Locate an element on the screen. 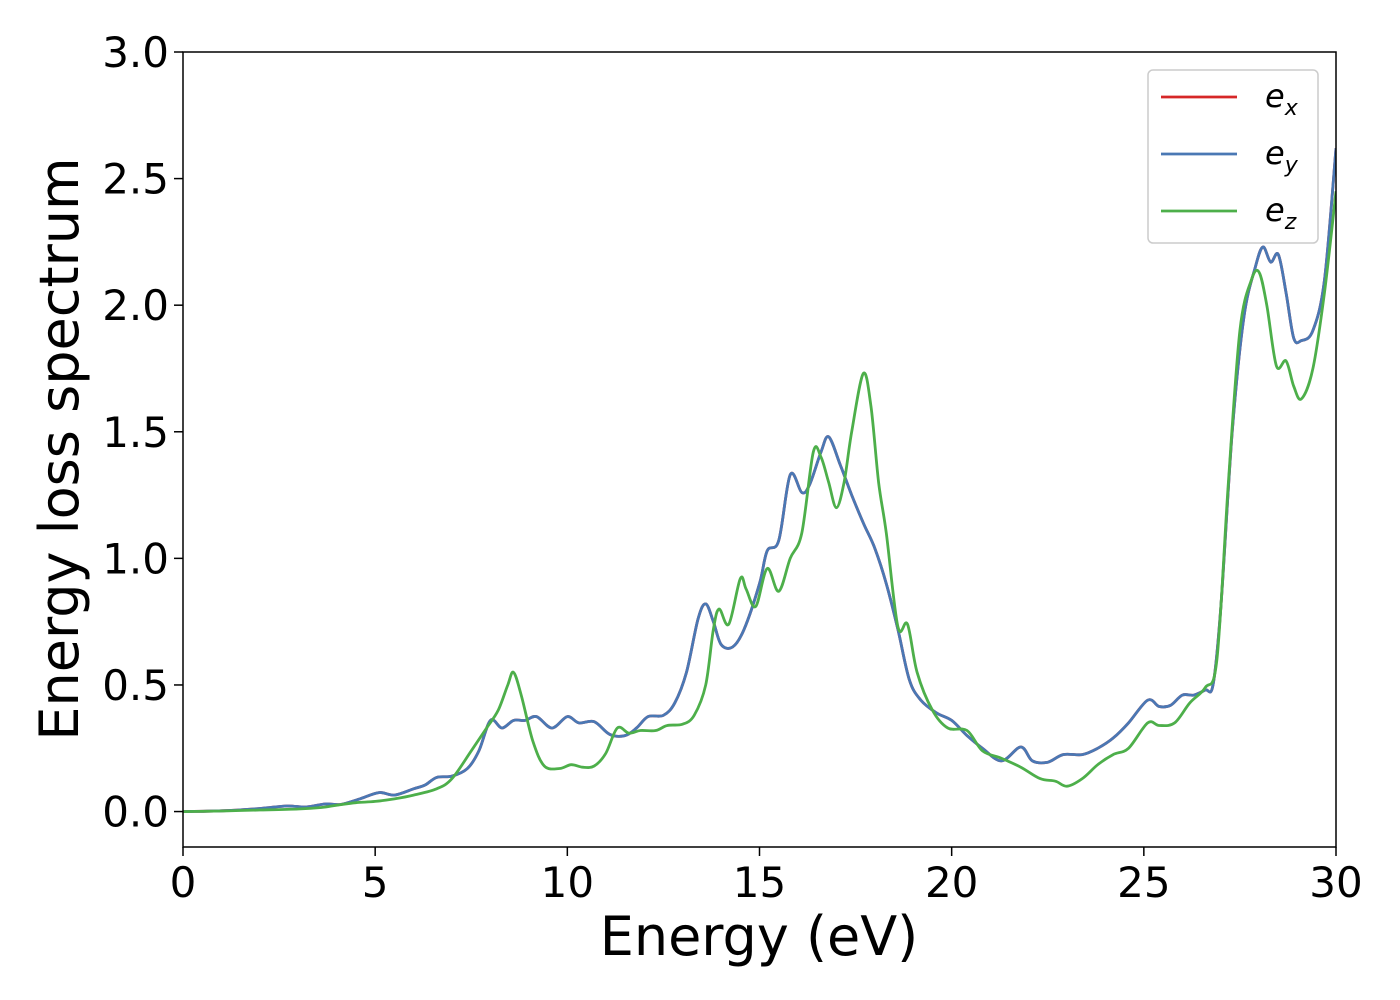 This screenshot has height=1000, width=1400. legend-label-e-x: ex is located at coordinates (1282, 99).